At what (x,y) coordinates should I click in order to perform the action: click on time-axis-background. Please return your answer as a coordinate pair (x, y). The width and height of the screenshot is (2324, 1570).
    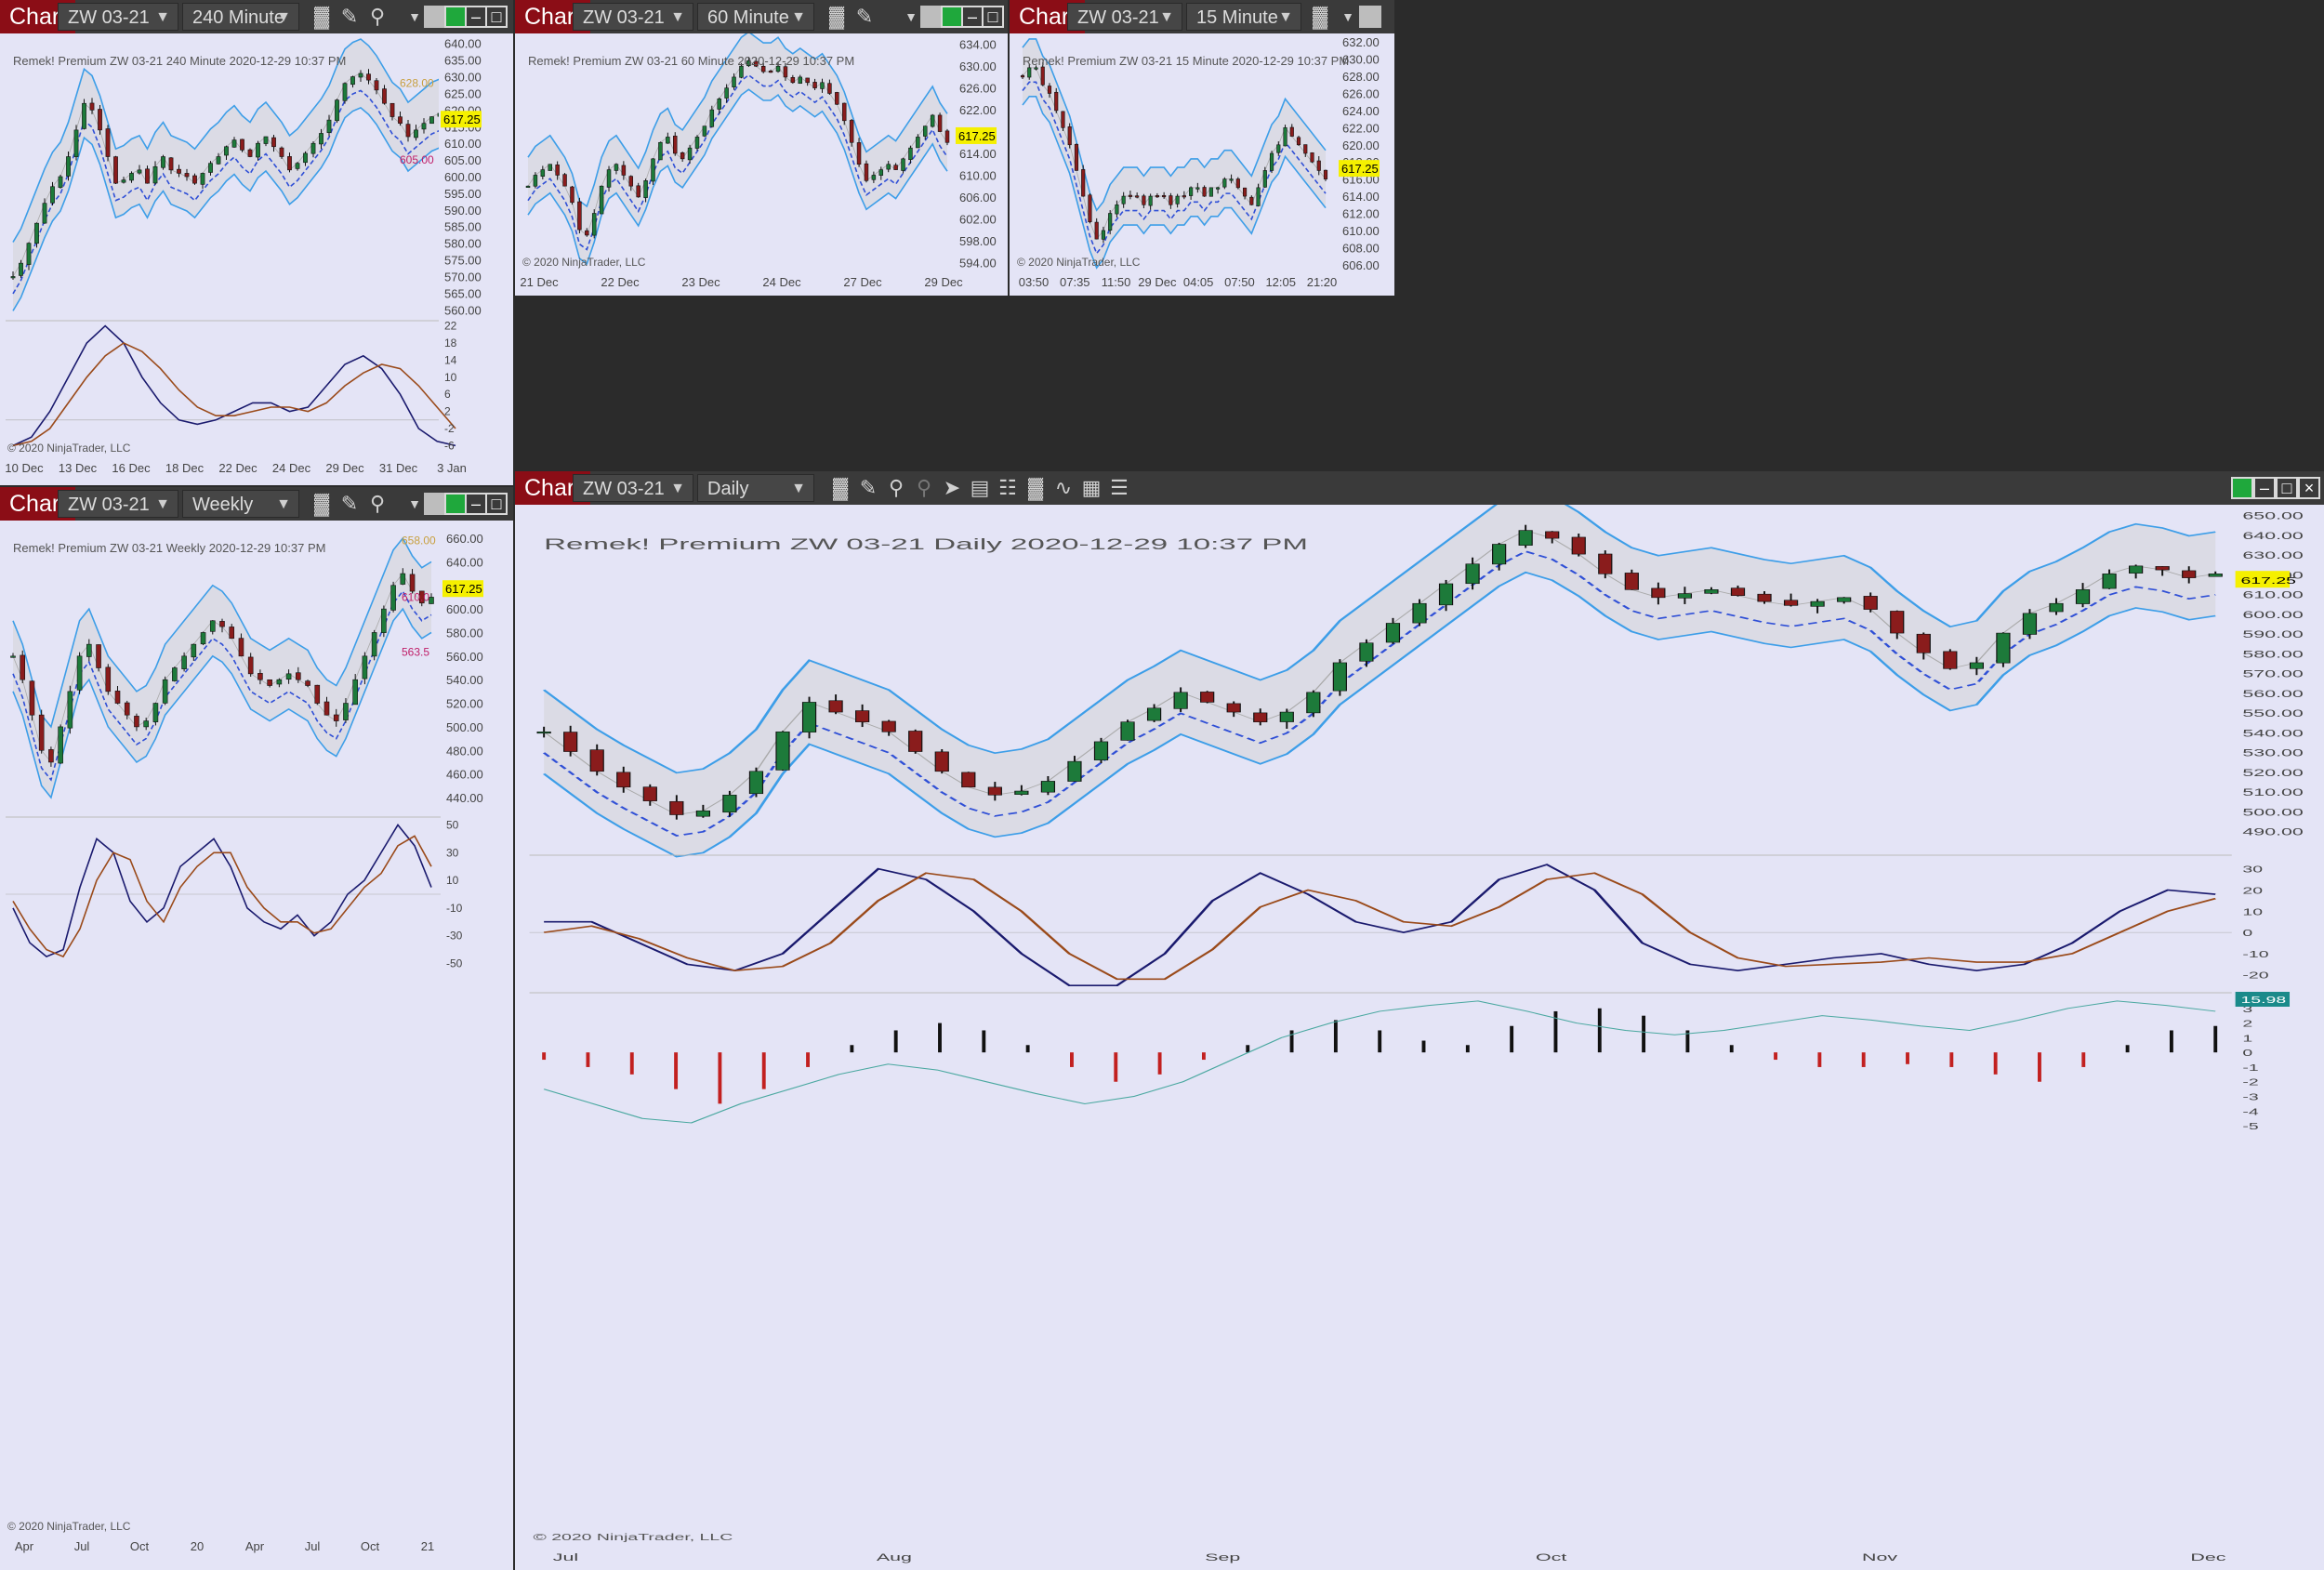
    Looking at the image, I should click on (256, 1553).